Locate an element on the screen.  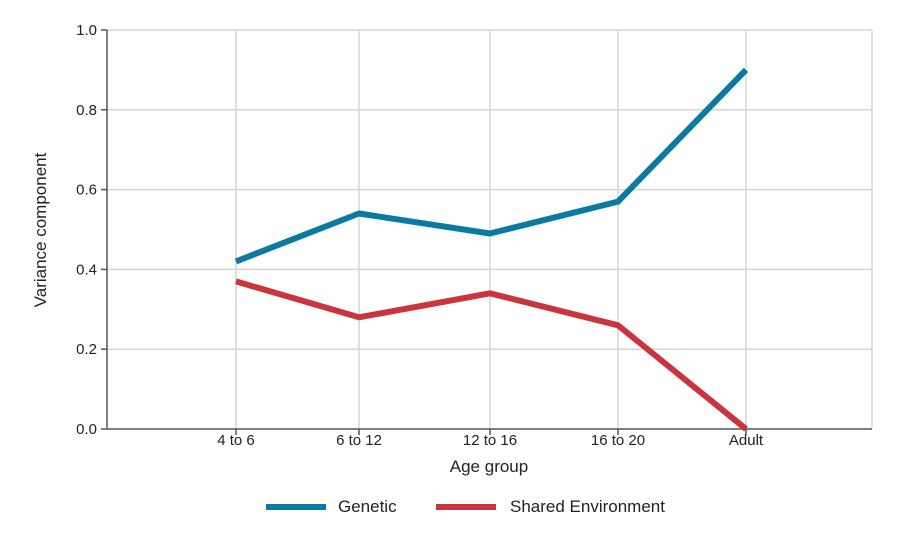
x-tick-label: 6 to 12 is located at coordinates (359, 440).